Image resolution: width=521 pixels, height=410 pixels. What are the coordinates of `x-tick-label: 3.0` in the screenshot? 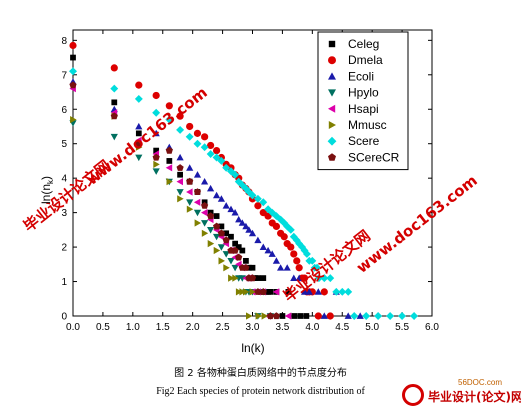 It's located at (253, 327).